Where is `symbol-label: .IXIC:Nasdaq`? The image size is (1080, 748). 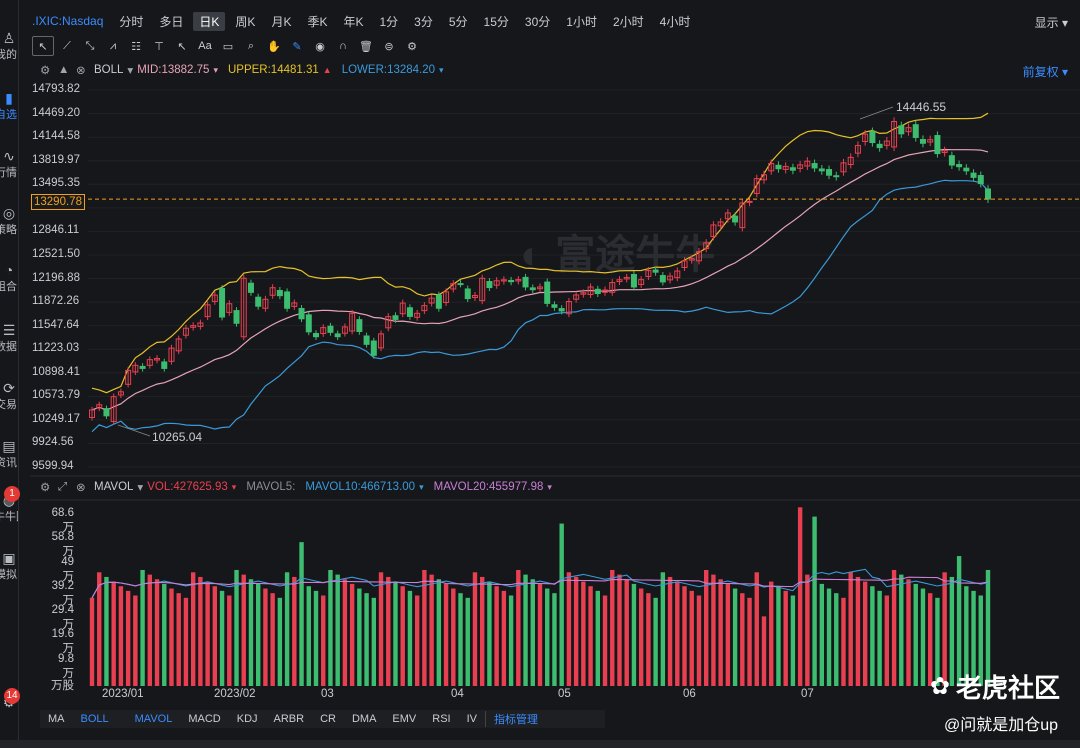
symbol-label: .IXIC:Nasdaq is located at coordinates (68, 21).